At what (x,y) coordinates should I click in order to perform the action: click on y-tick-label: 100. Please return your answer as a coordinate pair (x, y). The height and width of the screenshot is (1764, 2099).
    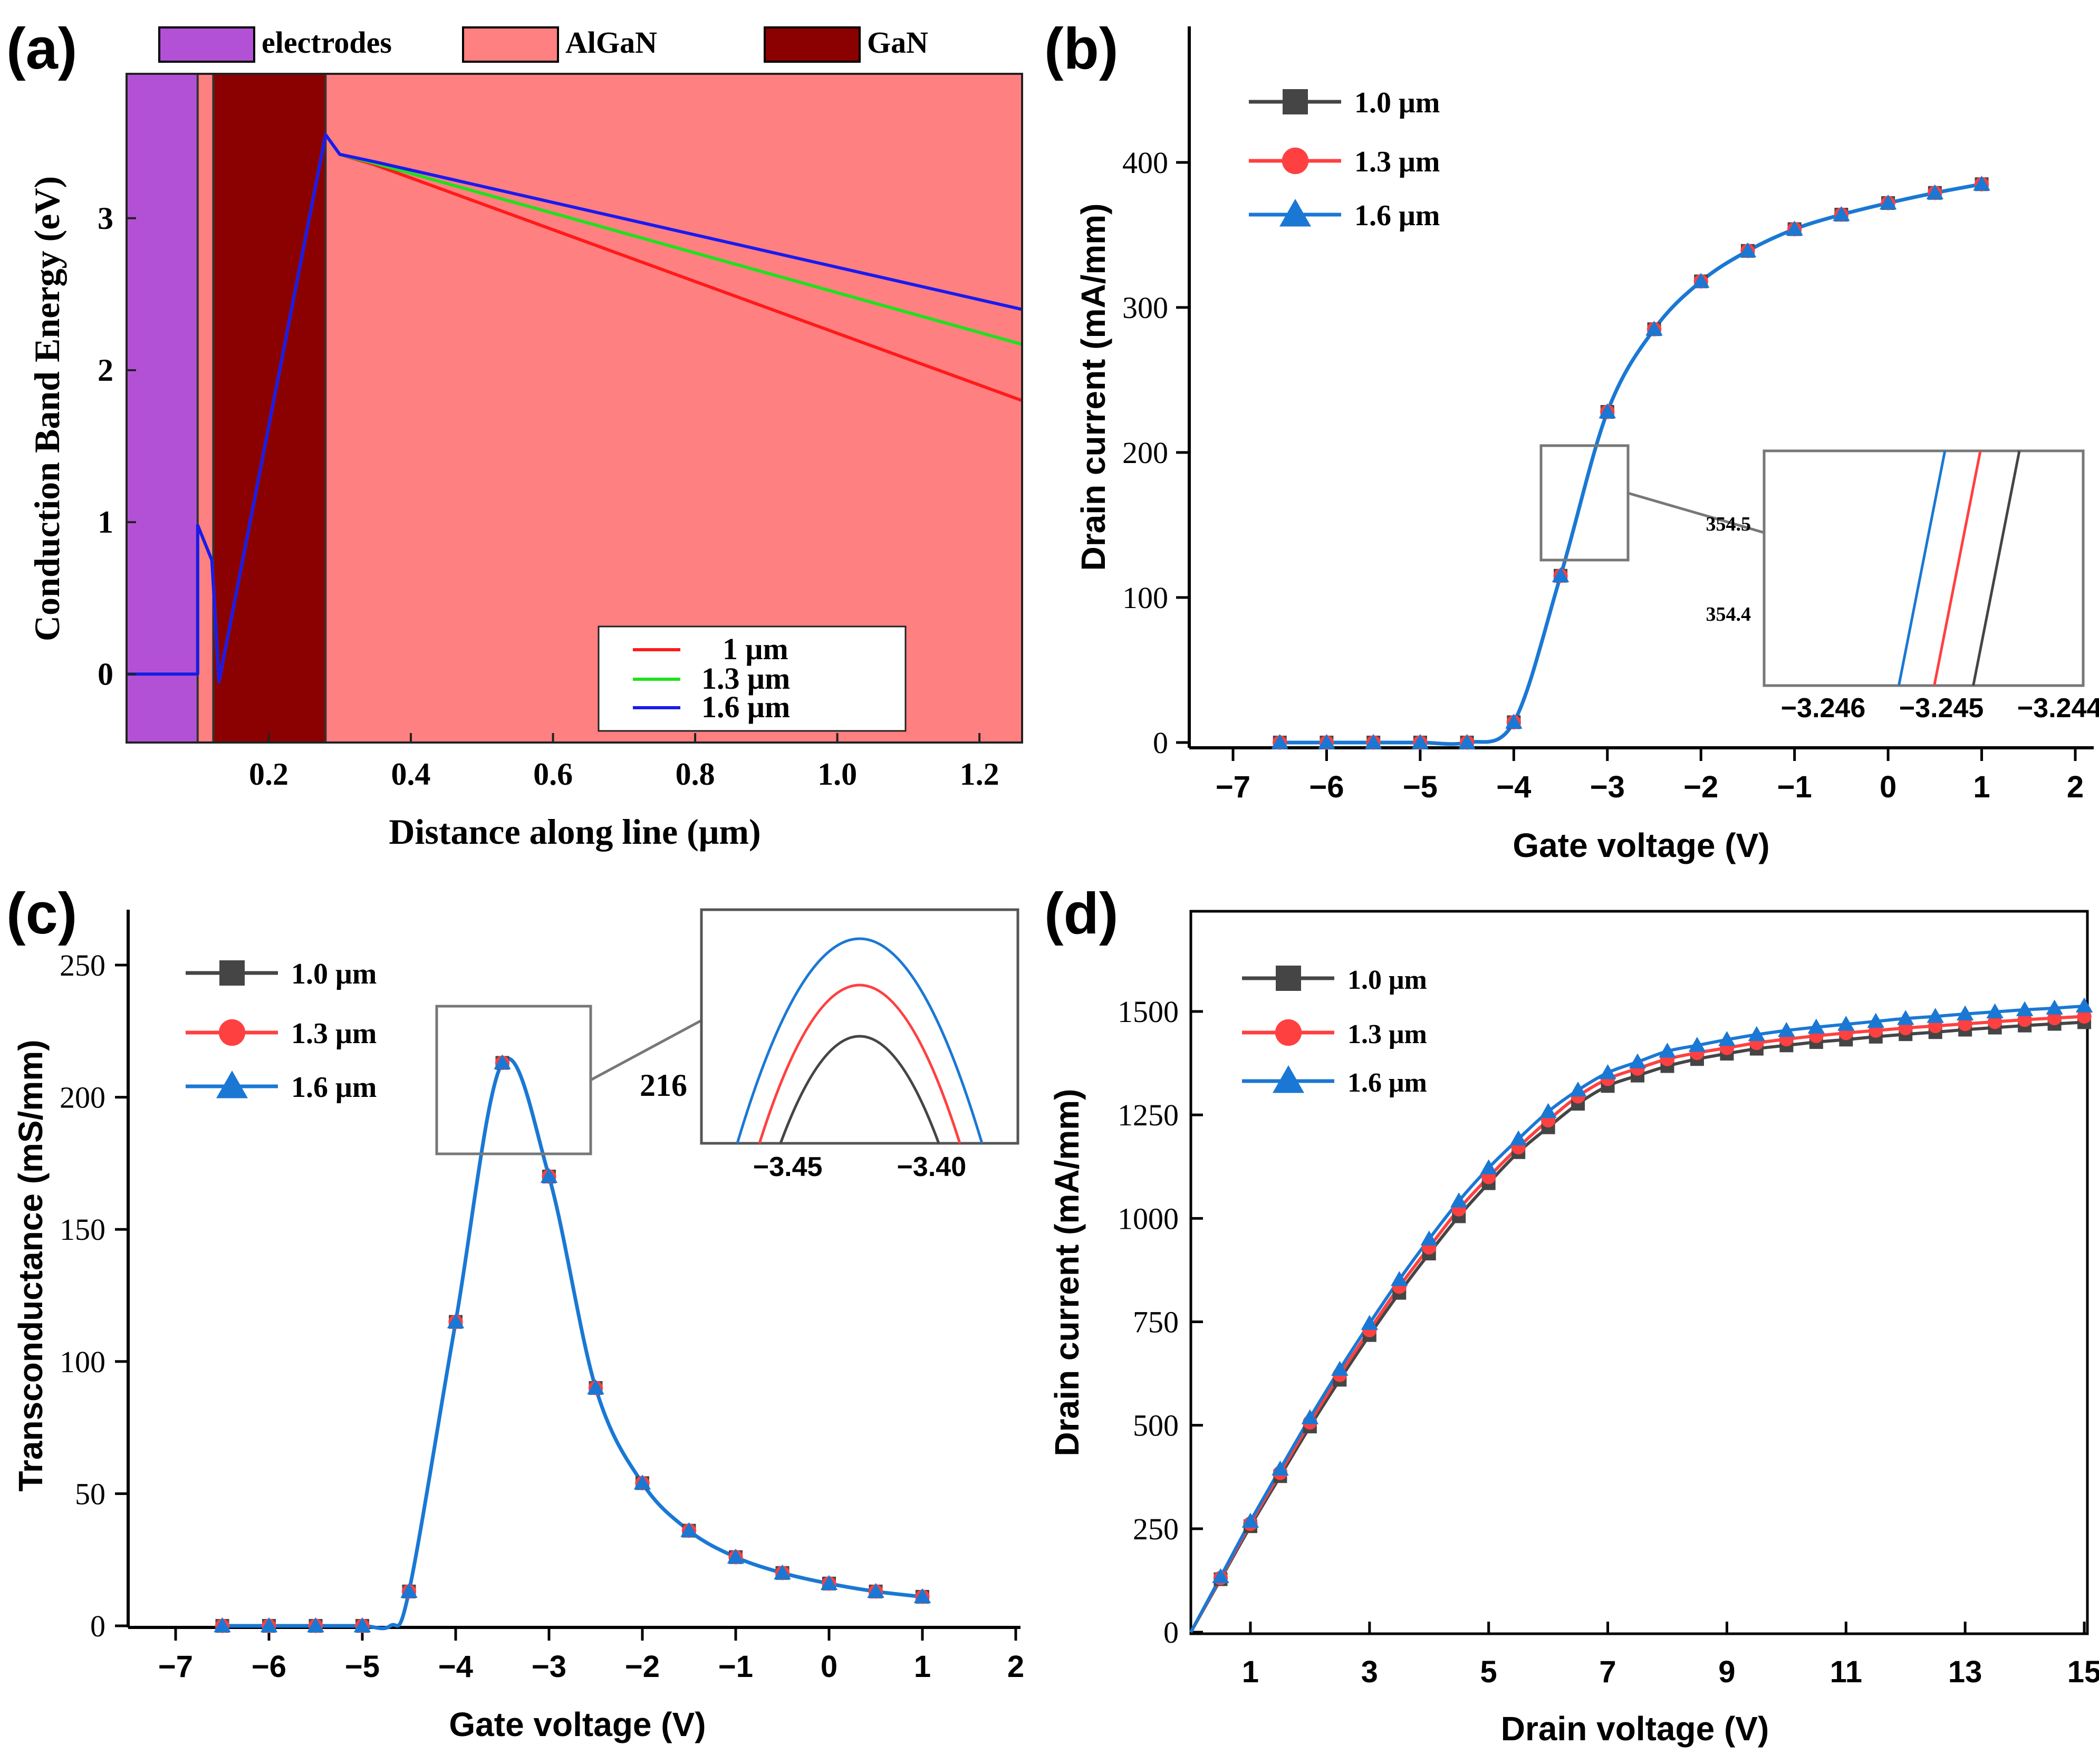
    Looking at the image, I should click on (82, 1362).